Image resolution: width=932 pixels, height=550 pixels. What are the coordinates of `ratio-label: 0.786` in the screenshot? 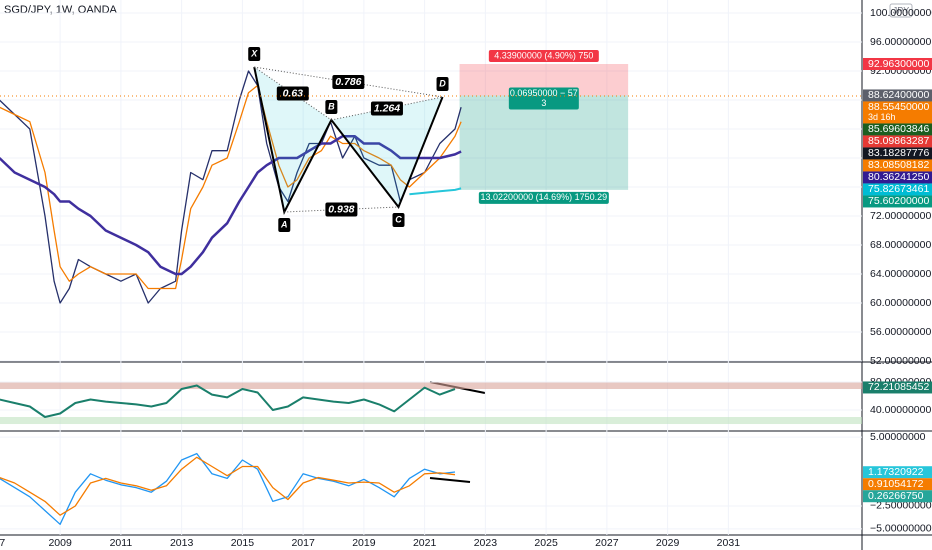 It's located at (348, 82).